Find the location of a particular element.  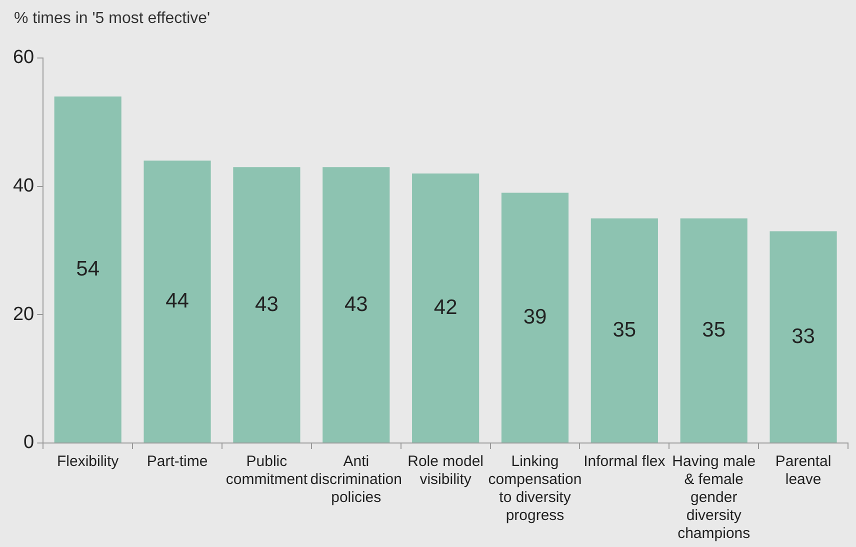

x-tick-label: Public commitment is located at coordinates (267, 470).